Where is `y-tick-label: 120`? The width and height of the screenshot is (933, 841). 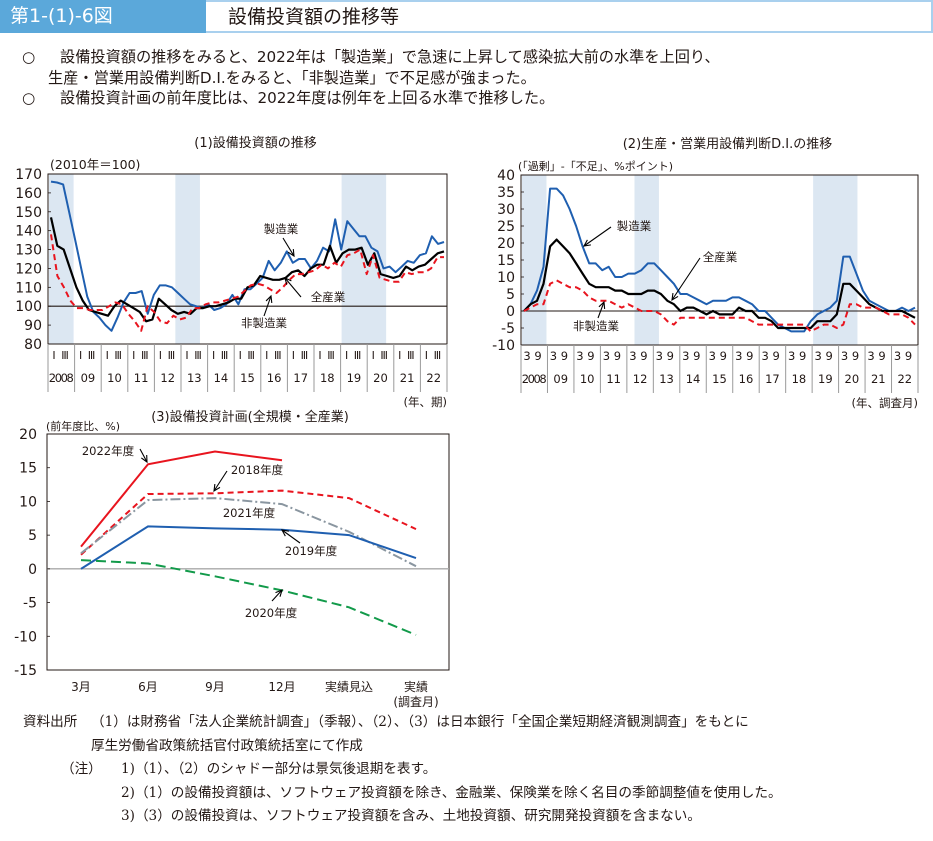
y-tick-label: 120 is located at coordinates (28, 269).